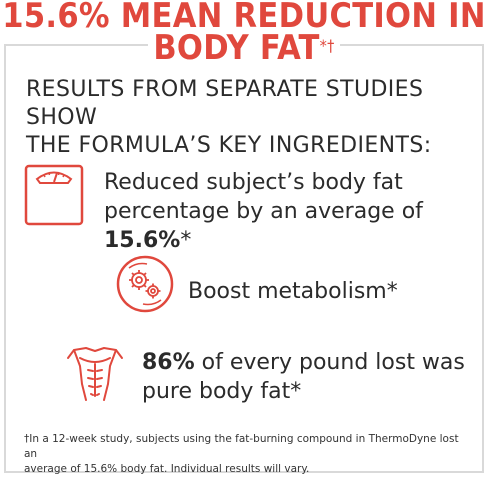  I want to click on benefit-1-line-2: percentage by an average of 15.6%*, so click(294, 226).